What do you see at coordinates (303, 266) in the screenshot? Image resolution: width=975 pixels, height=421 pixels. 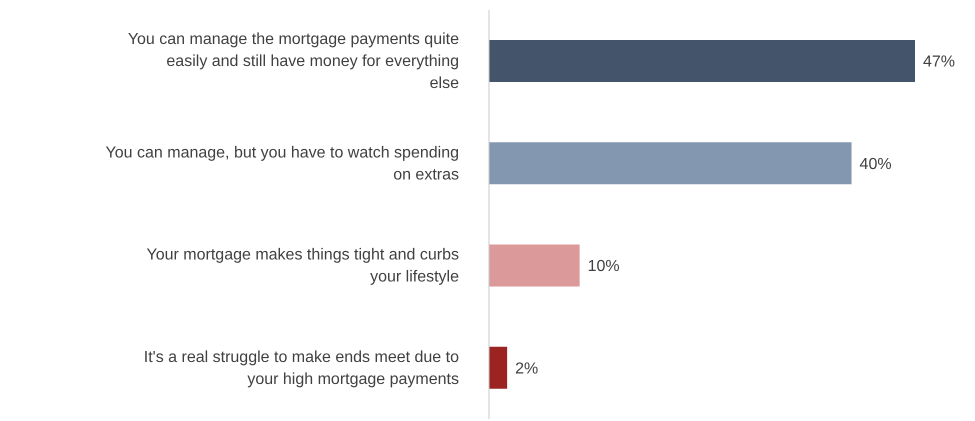 I see `y-tick-label: Your mortgage makes things tight and curbs your lifestyle` at bounding box center [303, 266].